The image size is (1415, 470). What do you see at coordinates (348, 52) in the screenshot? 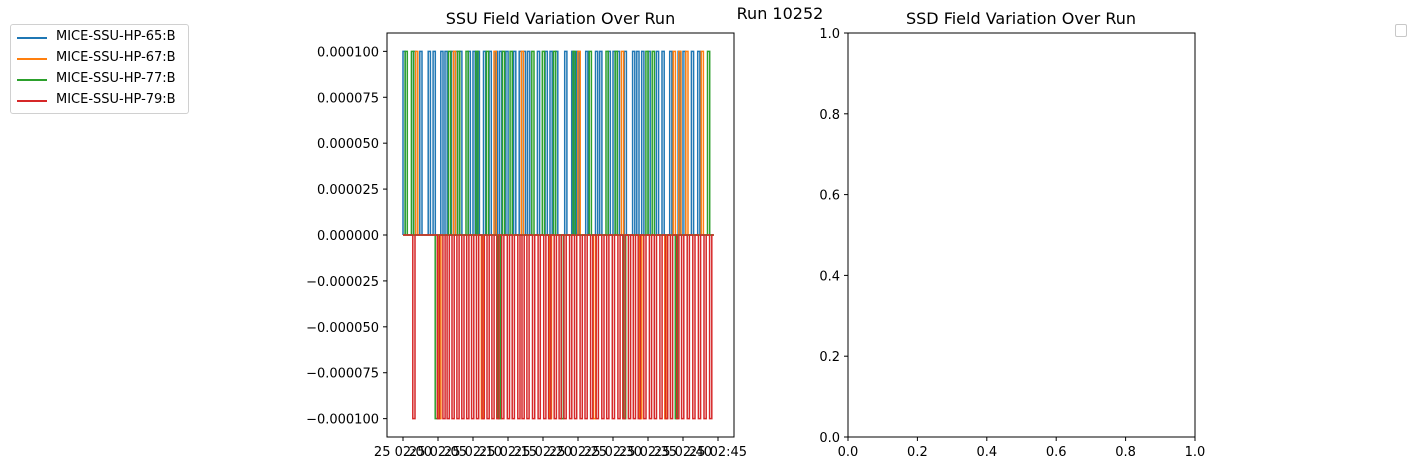
I see `ssu-y-tick-label: 0.000100` at bounding box center [348, 52].